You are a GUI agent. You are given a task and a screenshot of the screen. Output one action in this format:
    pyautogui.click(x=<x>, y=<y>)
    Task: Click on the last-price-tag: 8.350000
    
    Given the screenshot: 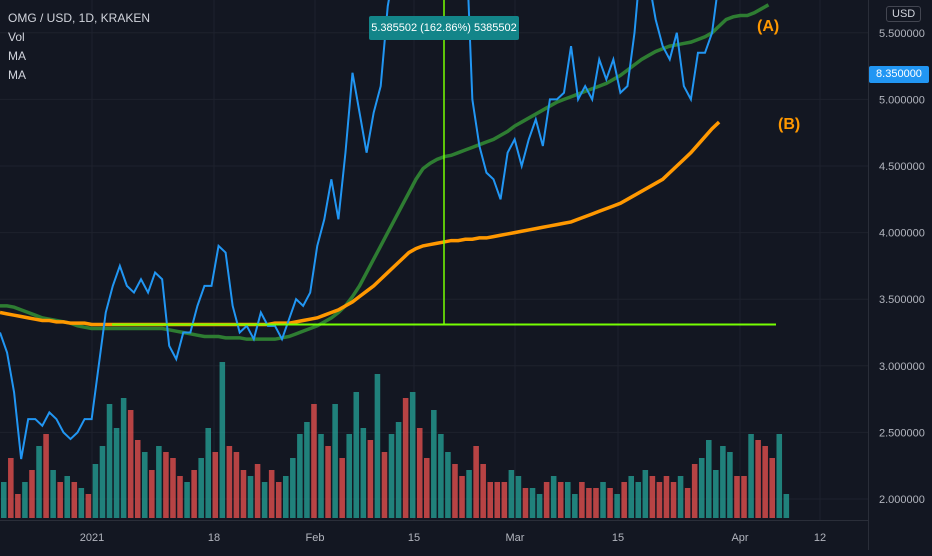 What is the action you would take?
    pyautogui.click(x=899, y=74)
    